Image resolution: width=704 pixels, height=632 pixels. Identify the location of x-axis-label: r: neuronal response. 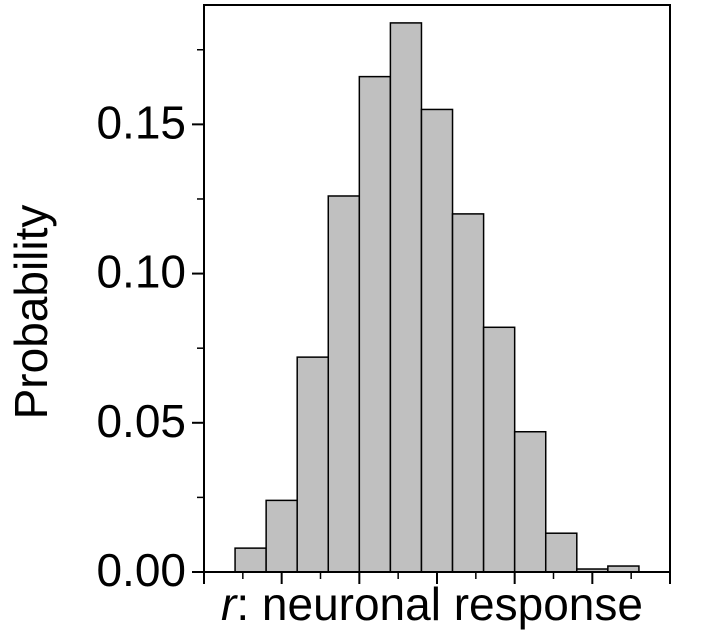
(432, 604).